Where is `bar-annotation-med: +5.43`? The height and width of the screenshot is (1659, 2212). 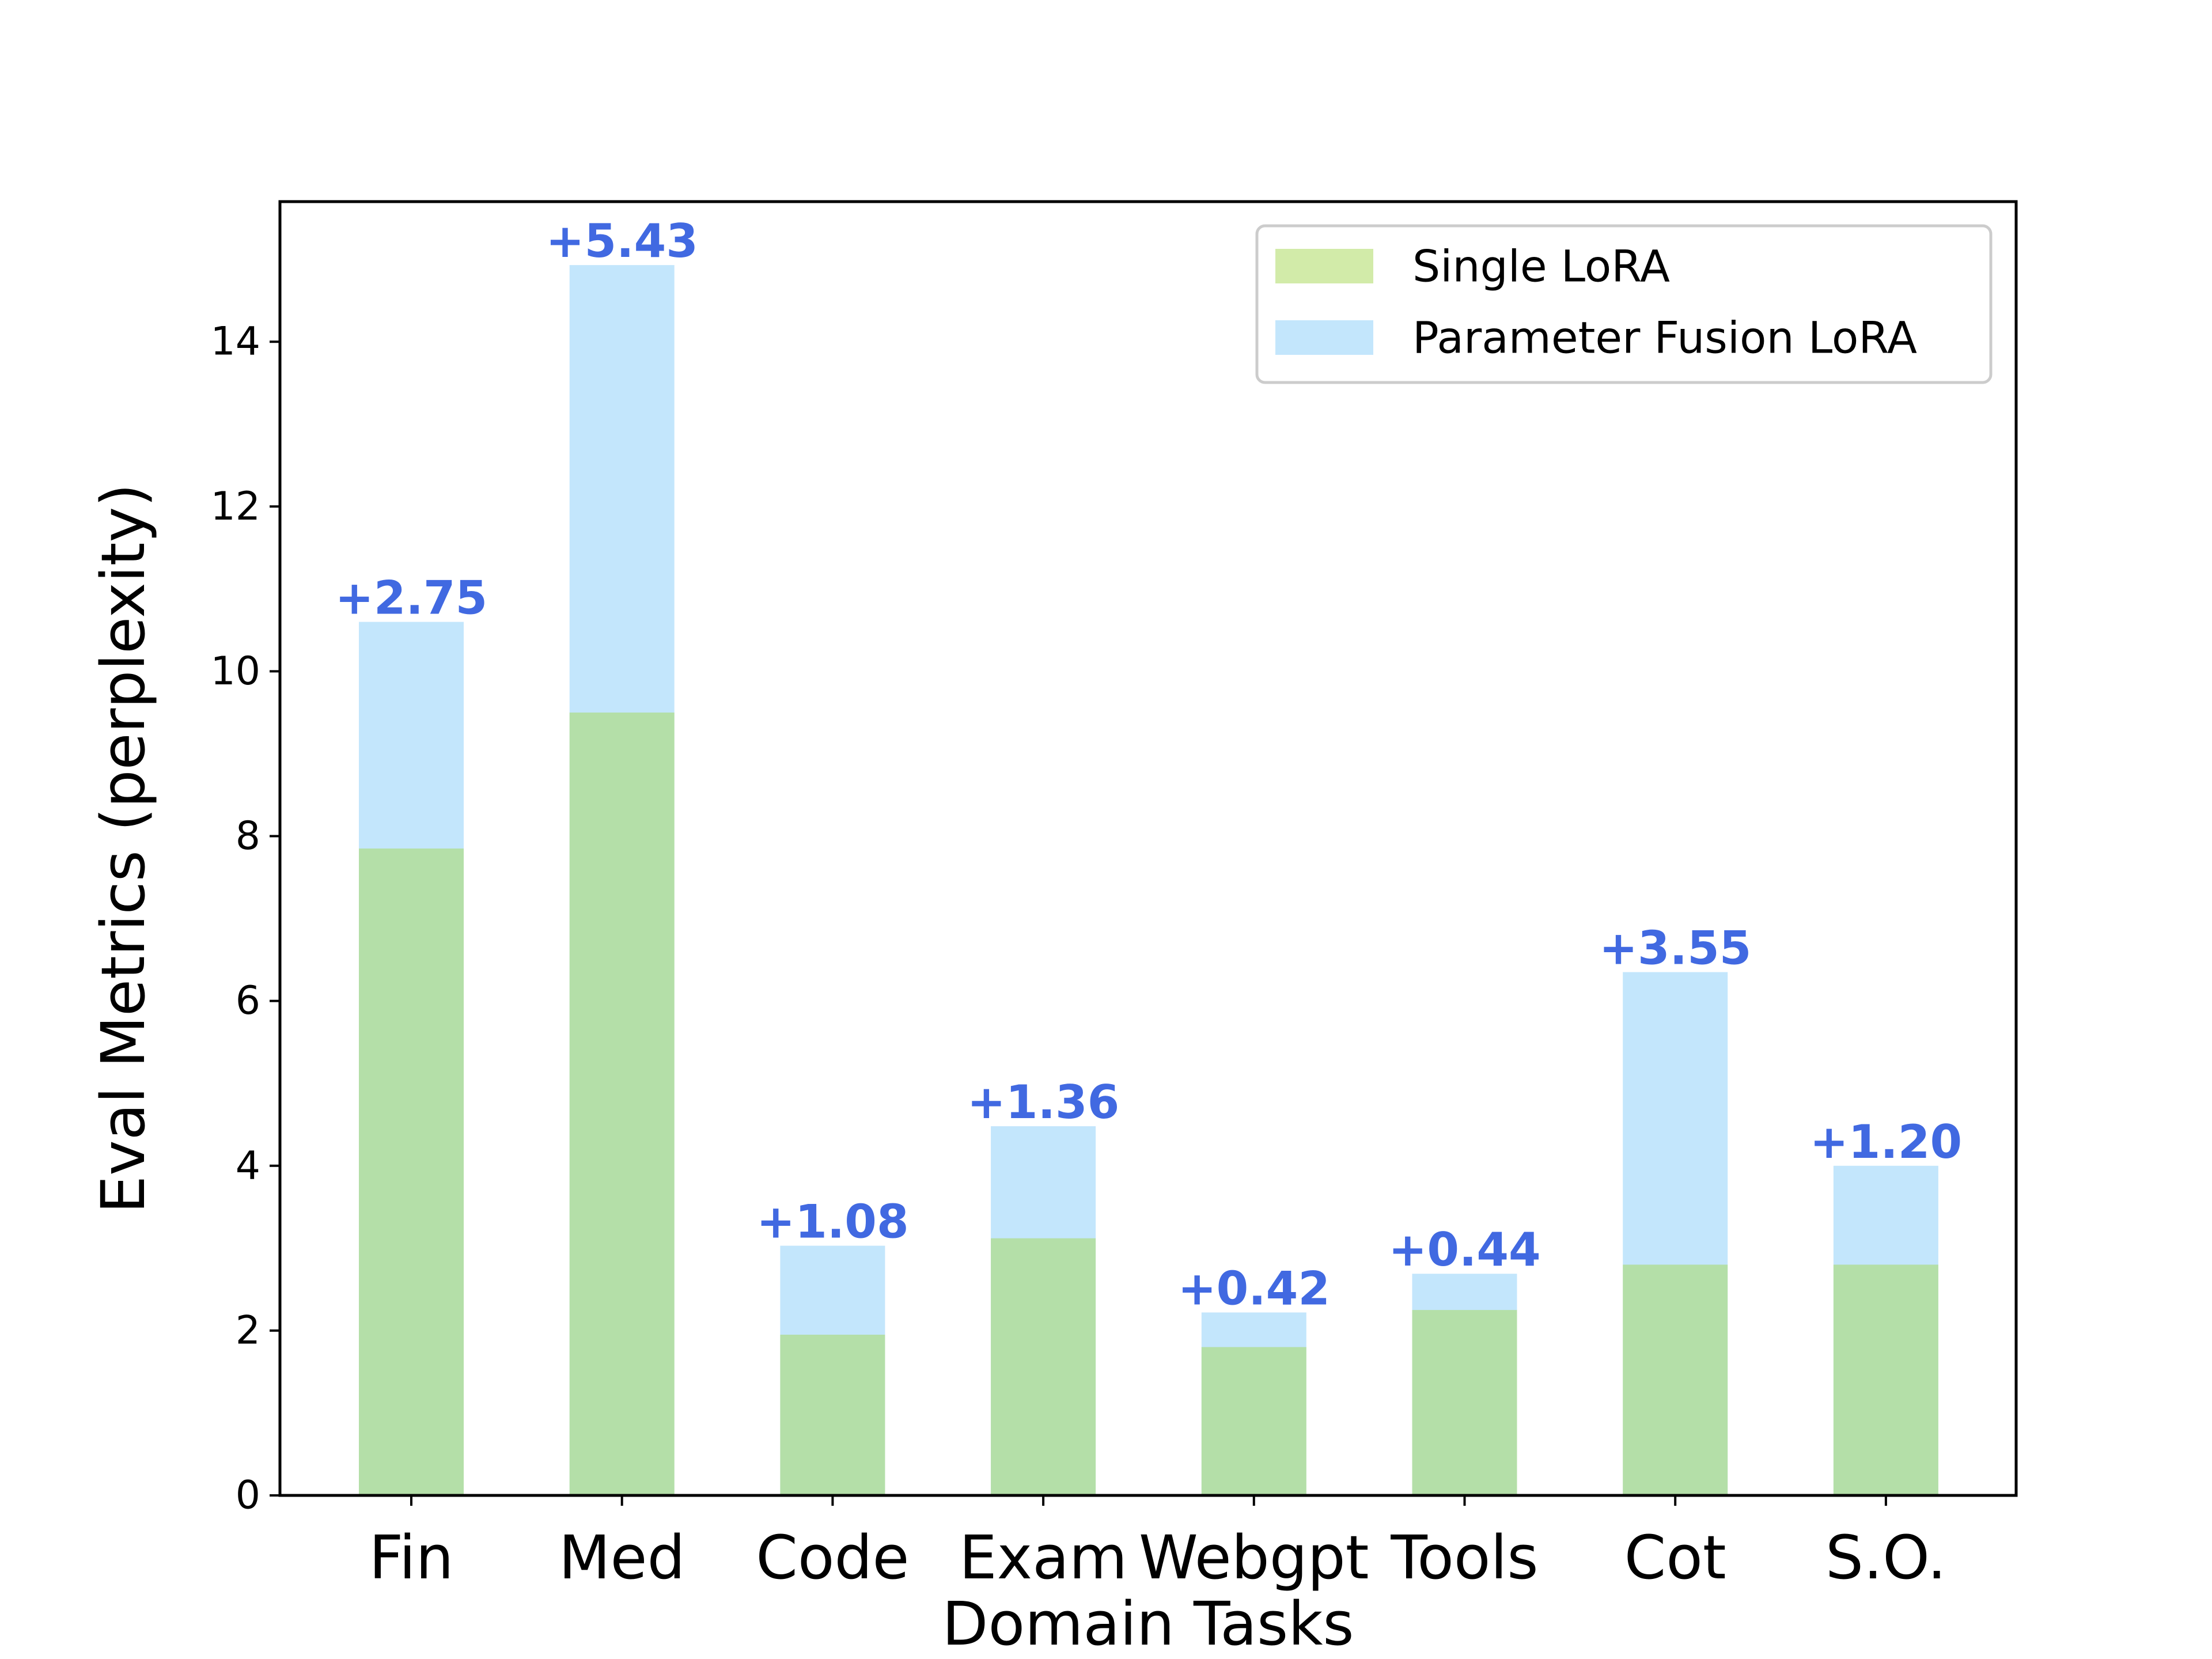 bar-annotation-med: +5.43 is located at coordinates (622, 241).